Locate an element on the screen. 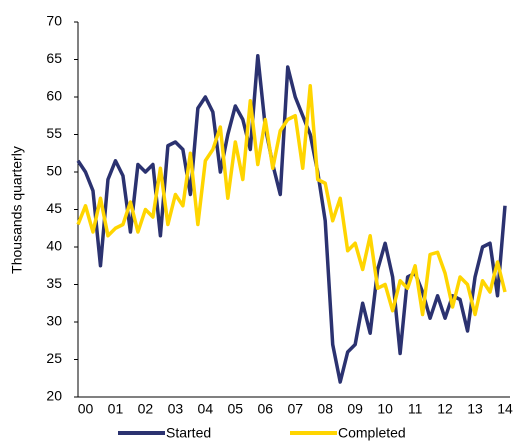  x-tick-label: 09 is located at coordinates (355, 409).